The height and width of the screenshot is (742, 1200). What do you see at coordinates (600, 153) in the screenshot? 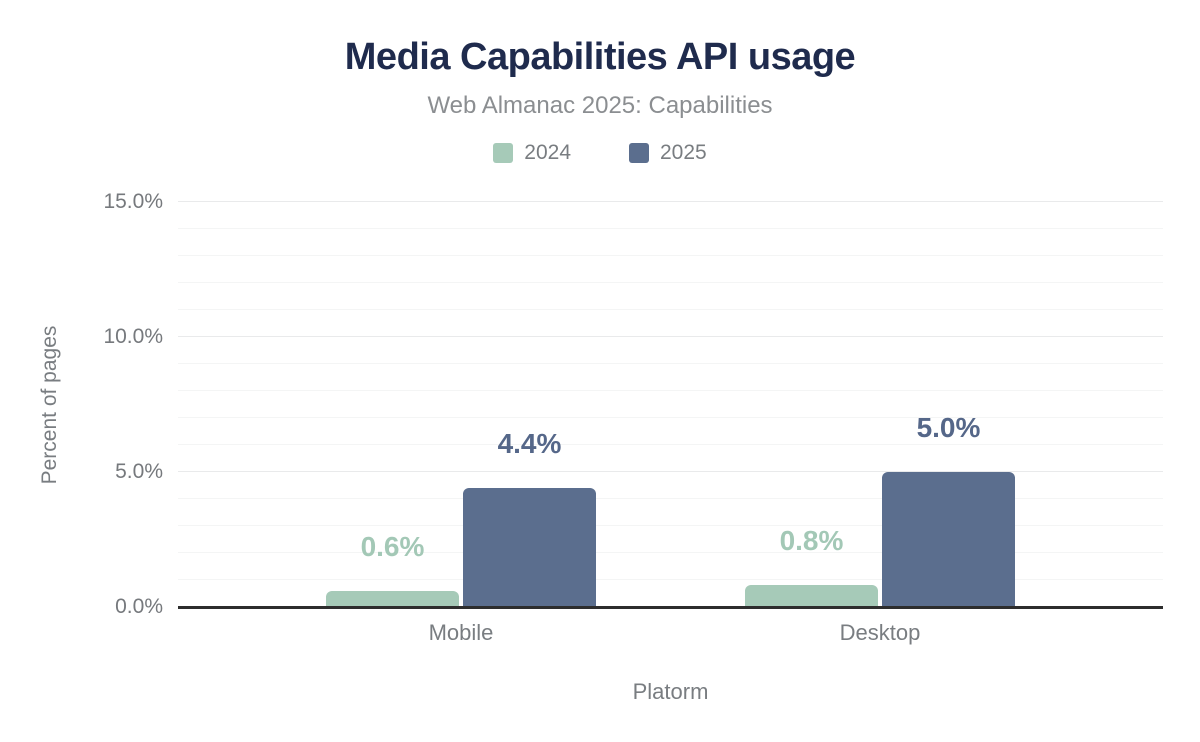
I see `legend: 2024 2025` at bounding box center [600, 153].